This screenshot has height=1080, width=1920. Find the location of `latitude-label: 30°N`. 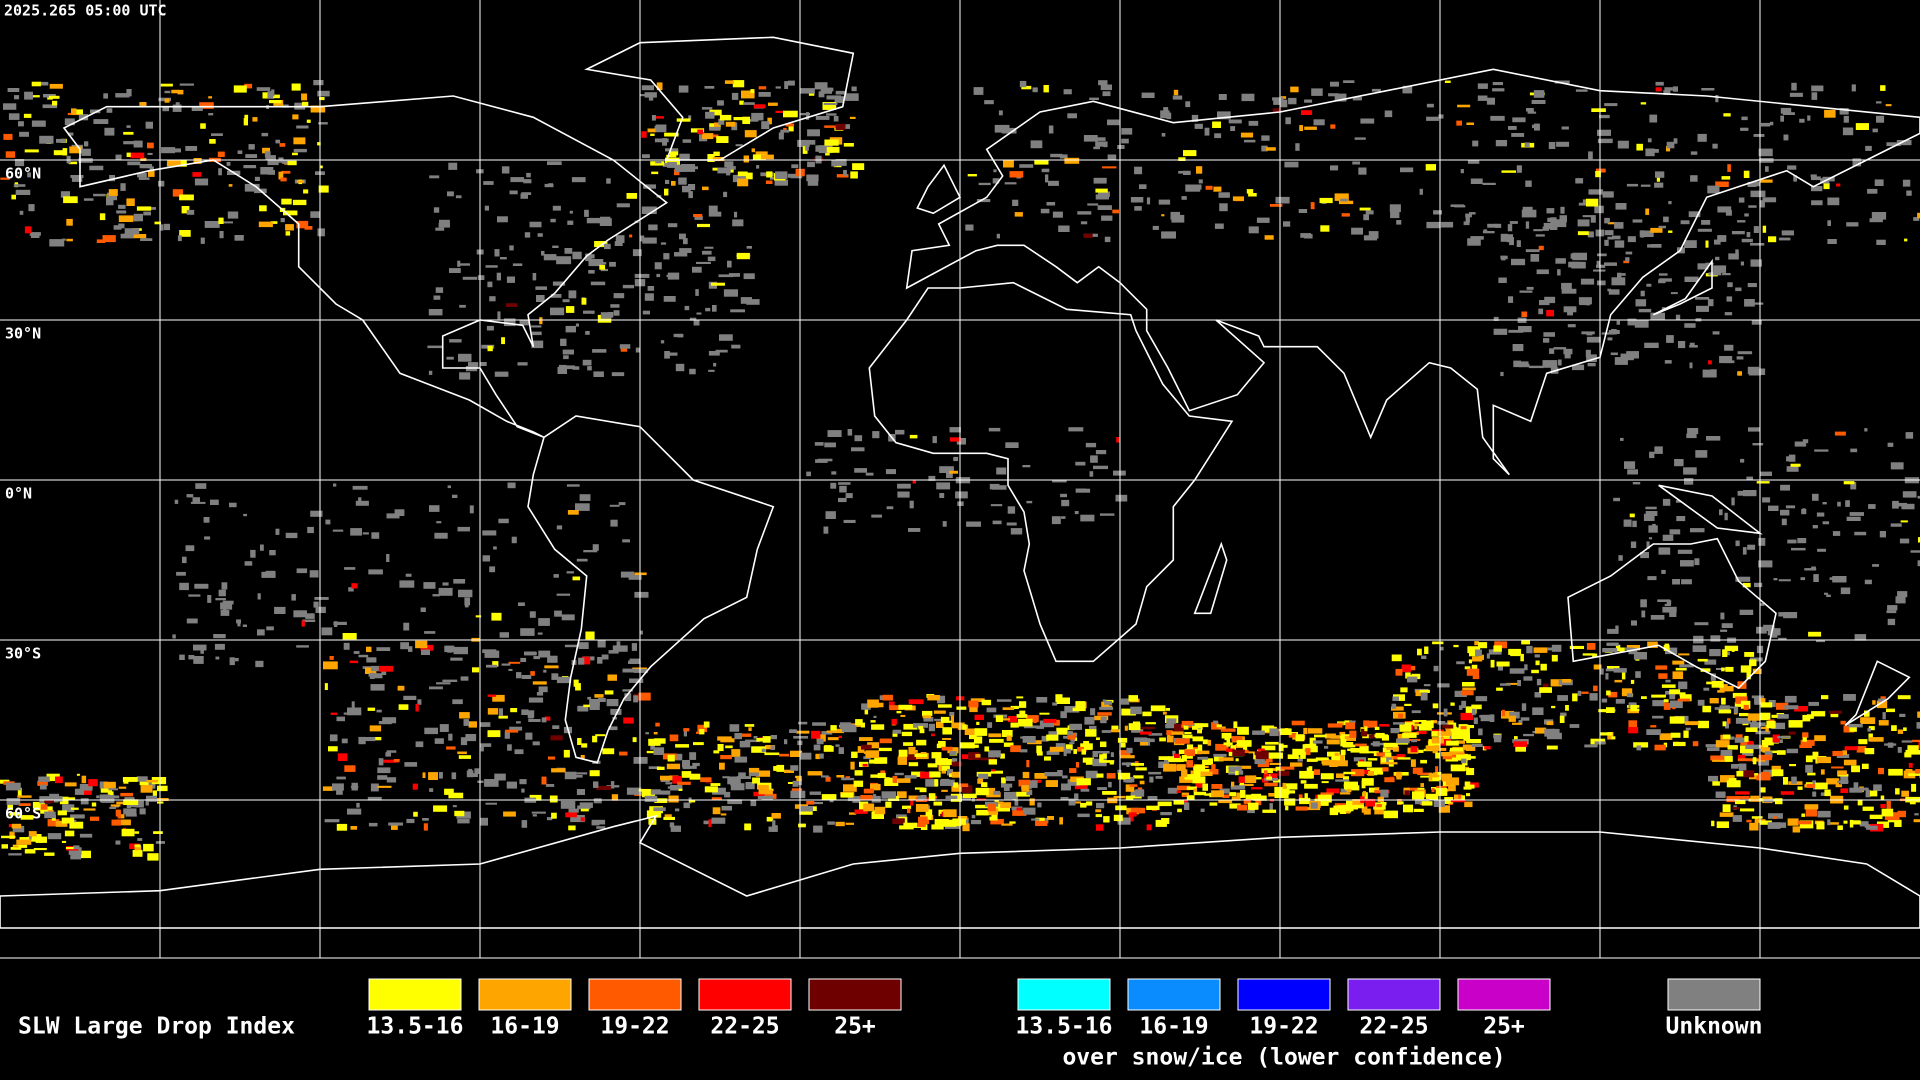

latitude-label: 30°N is located at coordinates (23, 334).